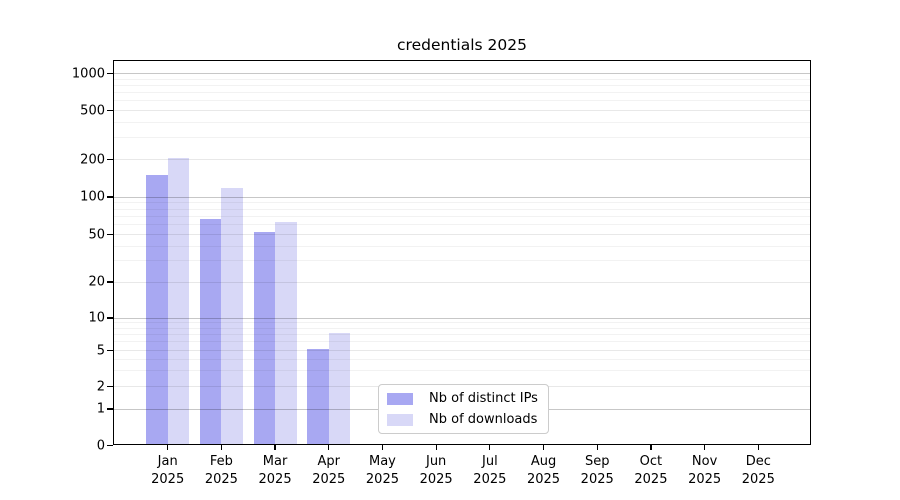  I want to click on y-tick-label: 20, so click(96, 282).